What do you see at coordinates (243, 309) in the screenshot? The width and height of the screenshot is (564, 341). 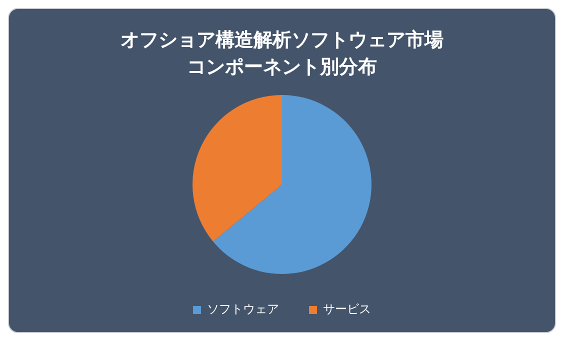 I see `legend-label: ソフトウェア` at bounding box center [243, 309].